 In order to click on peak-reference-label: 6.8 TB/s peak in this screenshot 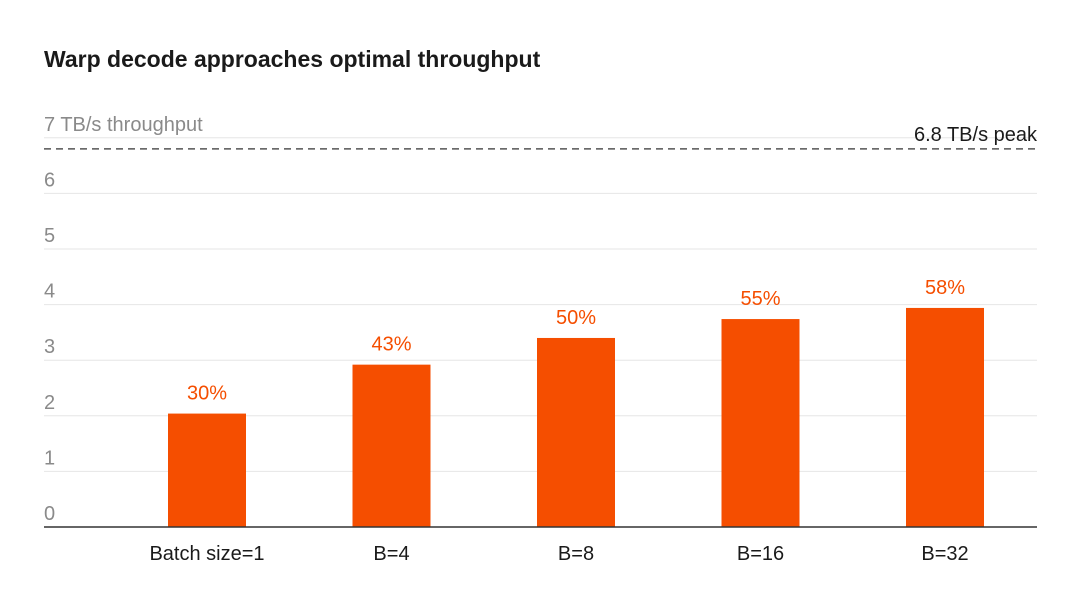, I will do `click(976, 135)`.